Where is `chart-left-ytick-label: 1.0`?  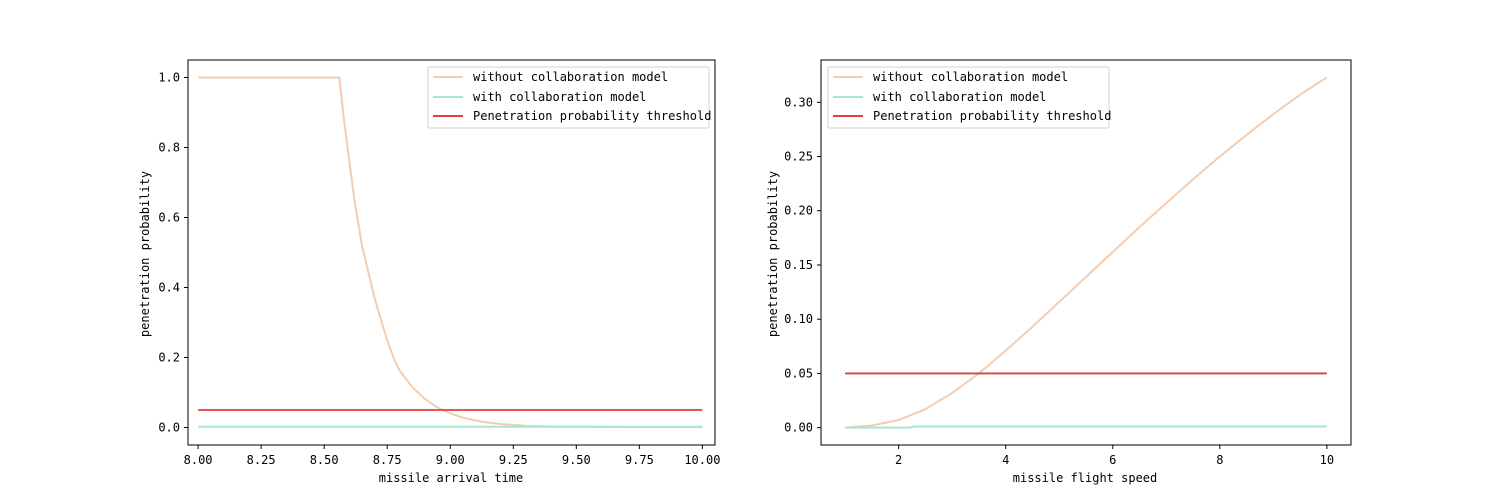
chart-left-ytick-label: 1.0 is located at coordinates (169, 78).